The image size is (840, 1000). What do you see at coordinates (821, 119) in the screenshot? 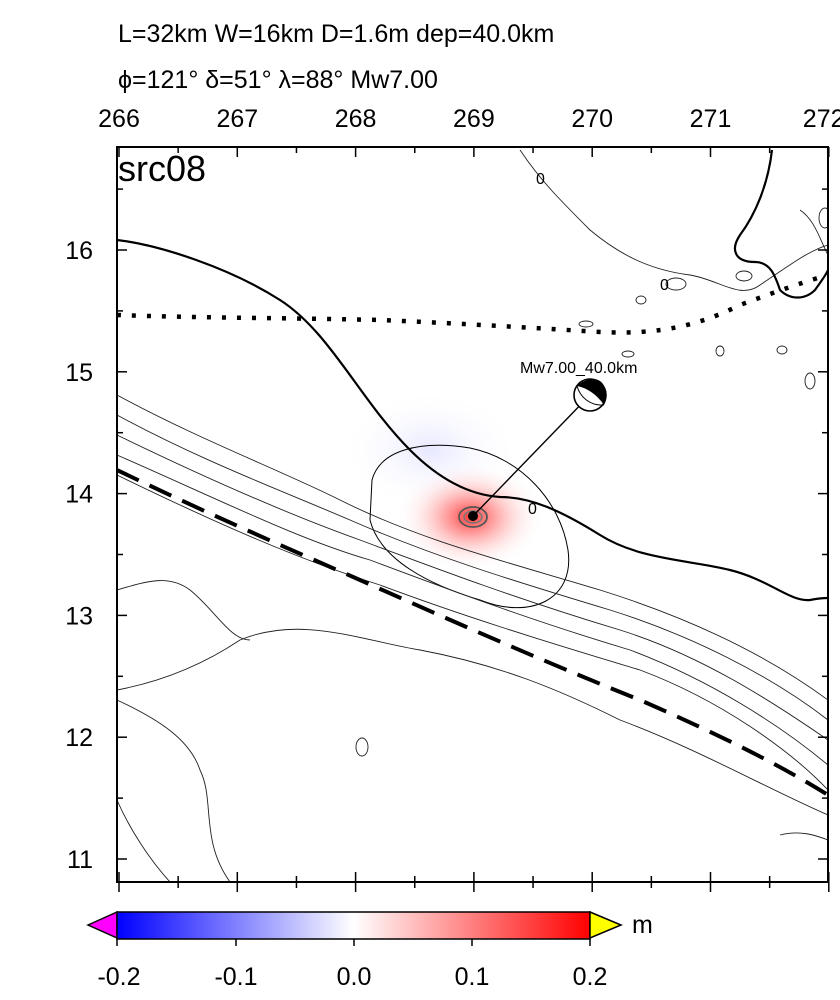
I see `x-tick-label-272: 272` at bounding box center [821, 119].